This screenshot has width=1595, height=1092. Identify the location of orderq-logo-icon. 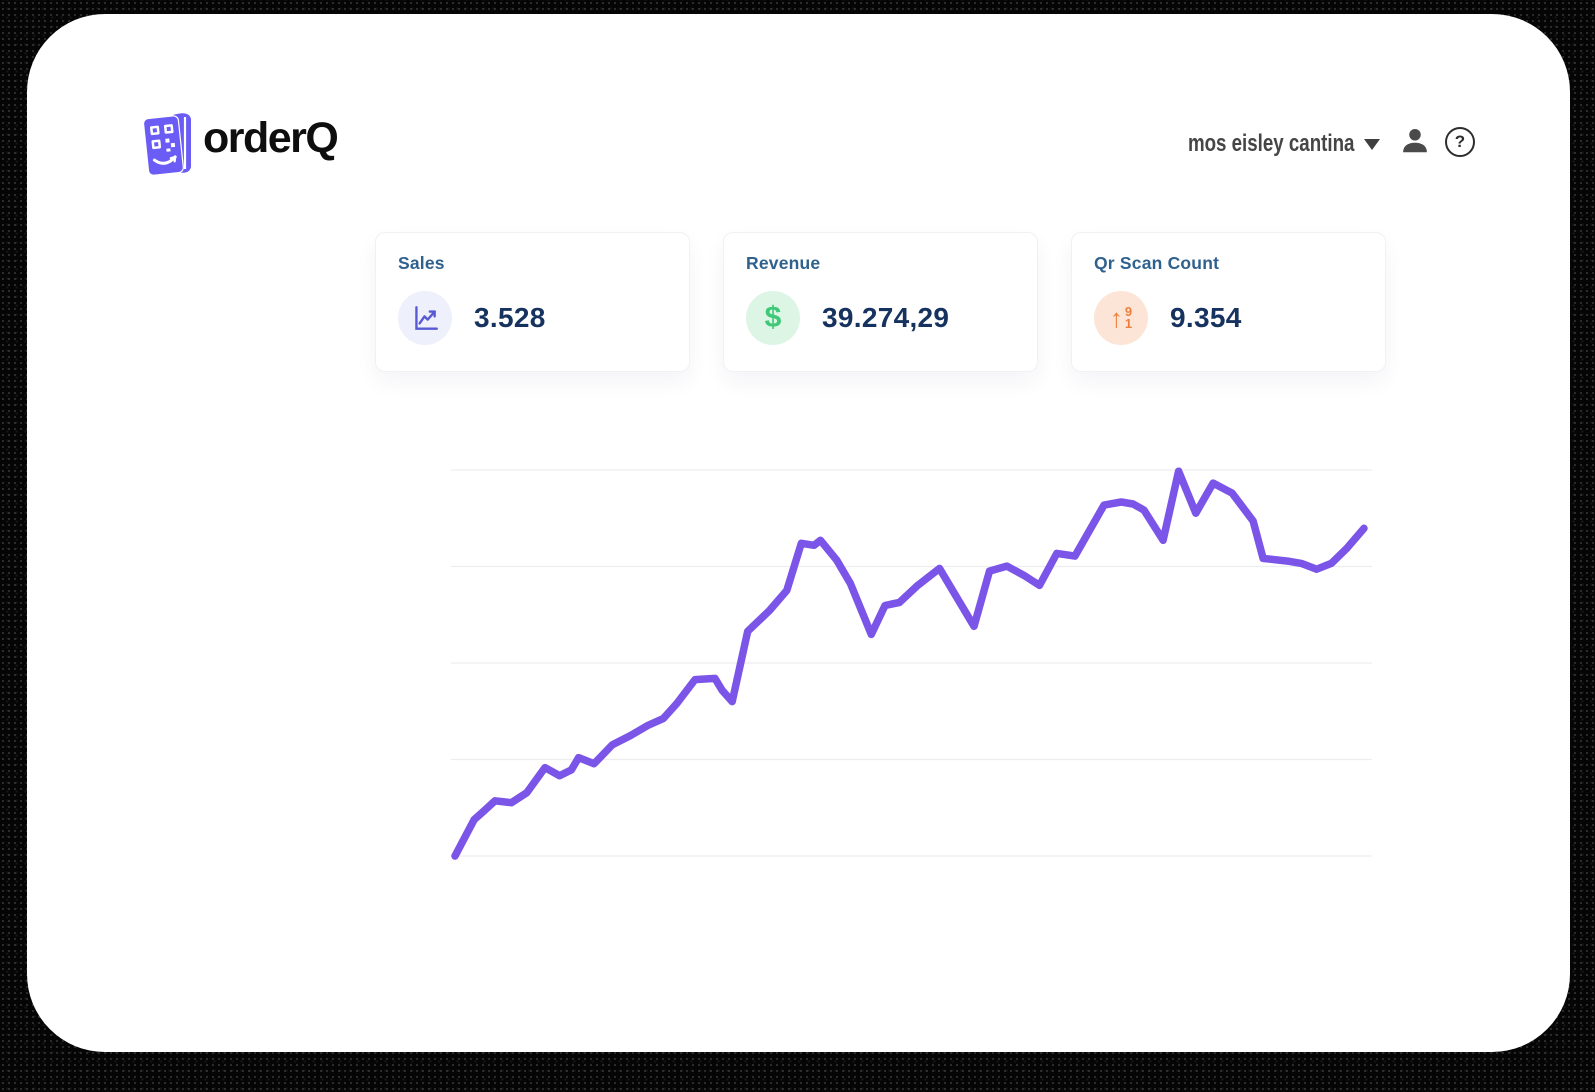
(171, 143).